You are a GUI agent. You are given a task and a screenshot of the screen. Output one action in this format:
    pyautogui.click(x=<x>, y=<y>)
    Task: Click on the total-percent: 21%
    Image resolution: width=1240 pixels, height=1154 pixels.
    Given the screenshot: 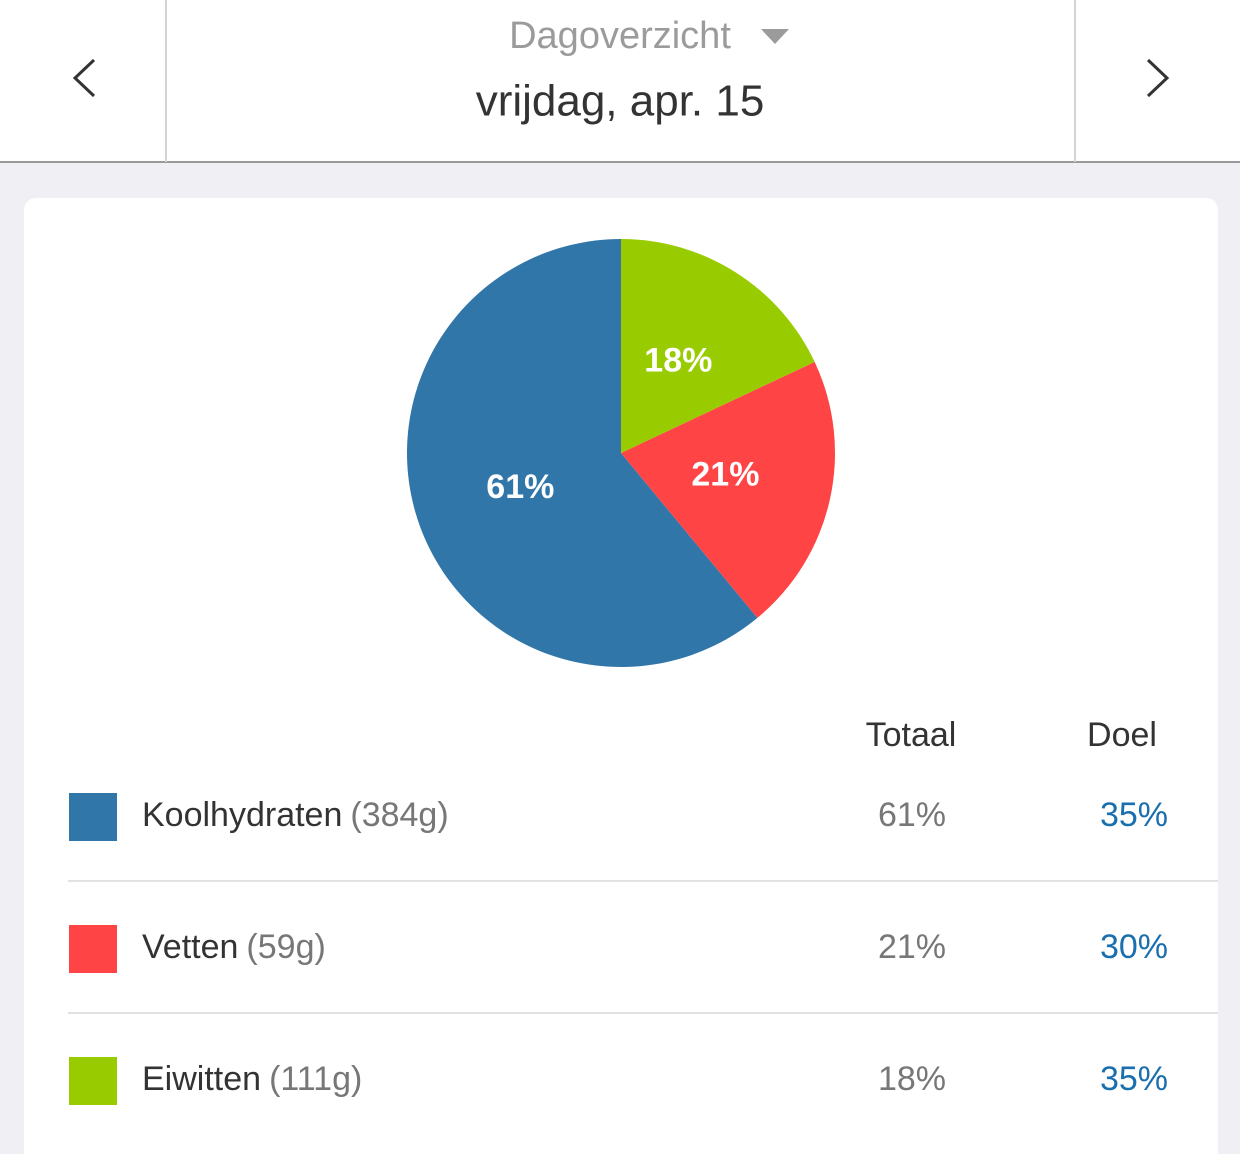 What is the action you would take?
    pyautogui.click(x=912, y=947)
    